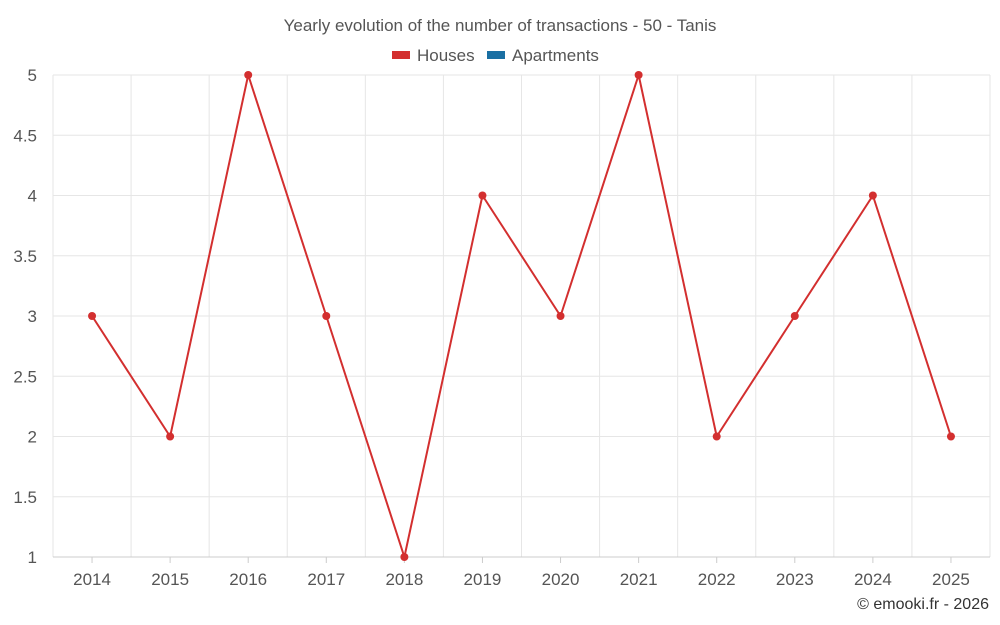 The height and width of the screenshot is (625, 1000). I want to click on x-tick-label: 2018, so click(404, 579).